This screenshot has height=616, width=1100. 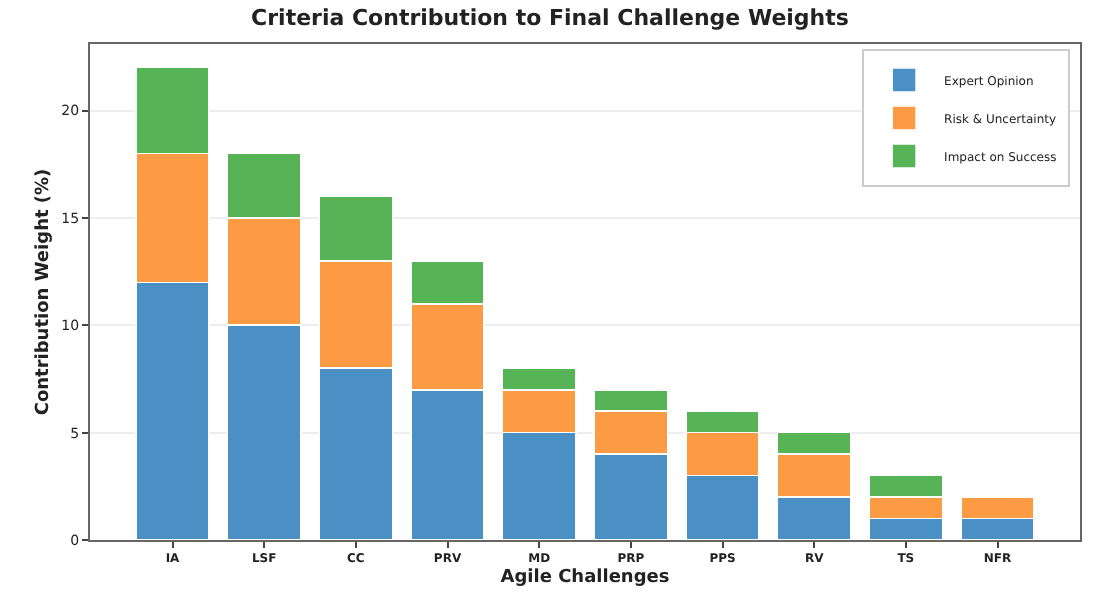 What do you see at coordinates (550, 17) in the screenshot?
I see `chart-title: Criteria Contribution to Final Challenge Weights` at bounding box center [550, 17].